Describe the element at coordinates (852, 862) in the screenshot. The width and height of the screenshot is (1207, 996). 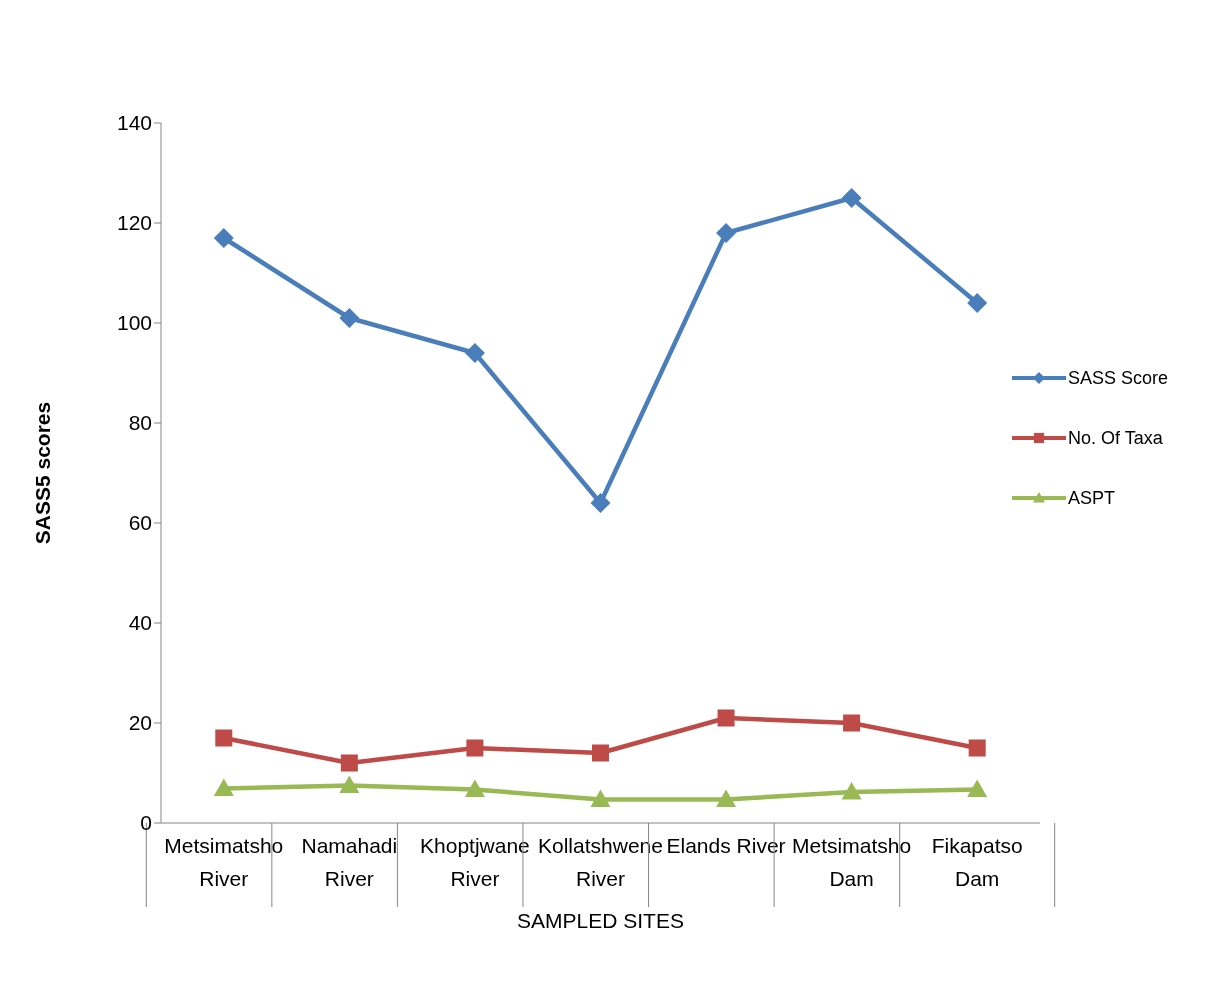
I see `x-tick-label: Metsimatsho Dam` at that location.